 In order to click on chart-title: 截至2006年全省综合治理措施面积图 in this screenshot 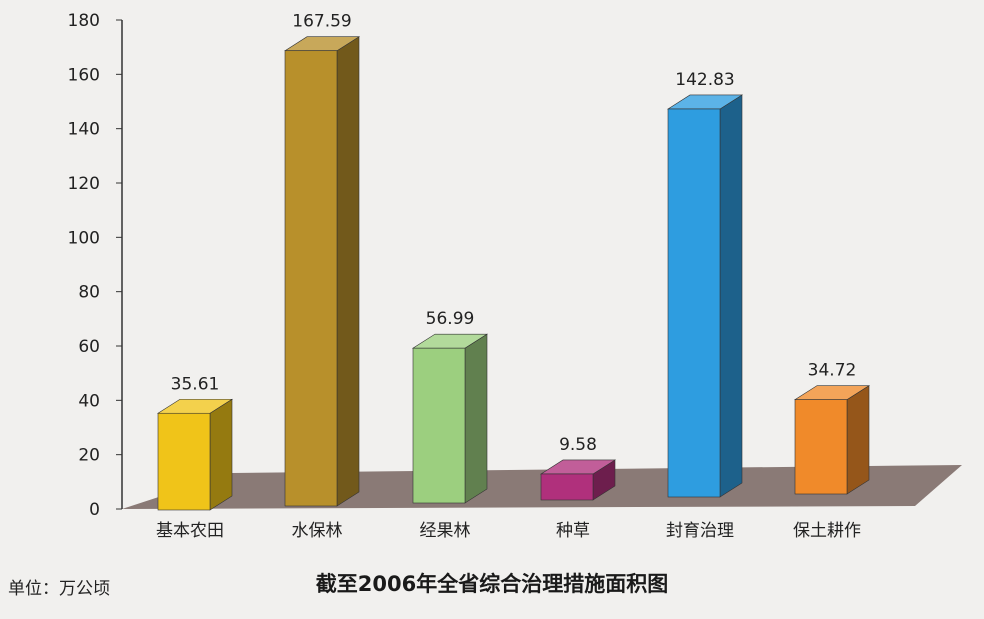, I will do `click(492, 584)`.